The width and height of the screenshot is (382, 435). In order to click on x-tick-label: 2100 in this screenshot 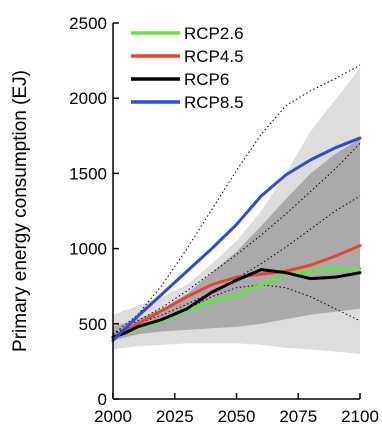, I will do `click(360, 416)`.